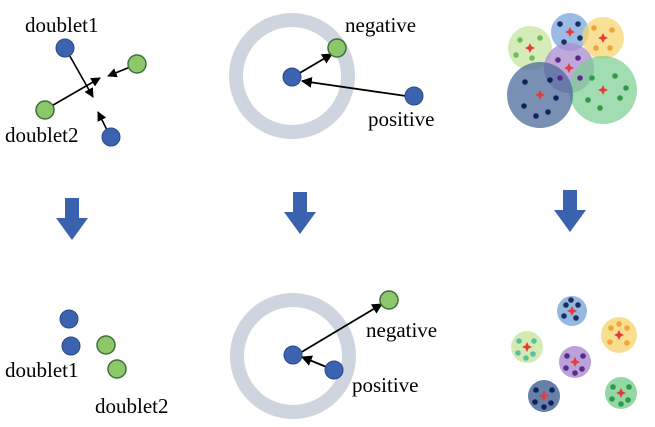  I want to click on arrow-to-negative-top, so click(315, 64).